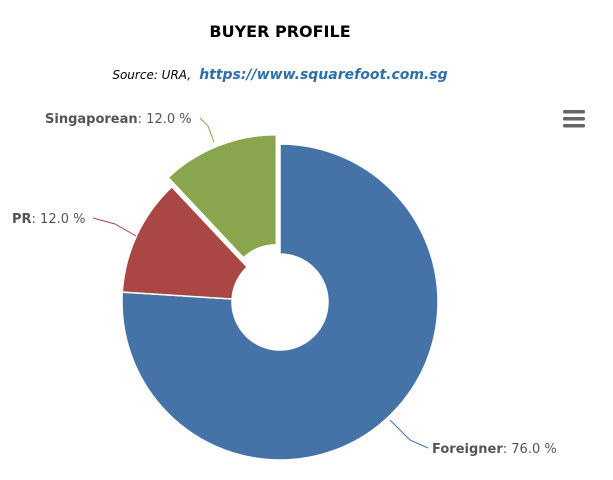  I want to click on data-label: PR: 12.0 %, so click(49, 219).